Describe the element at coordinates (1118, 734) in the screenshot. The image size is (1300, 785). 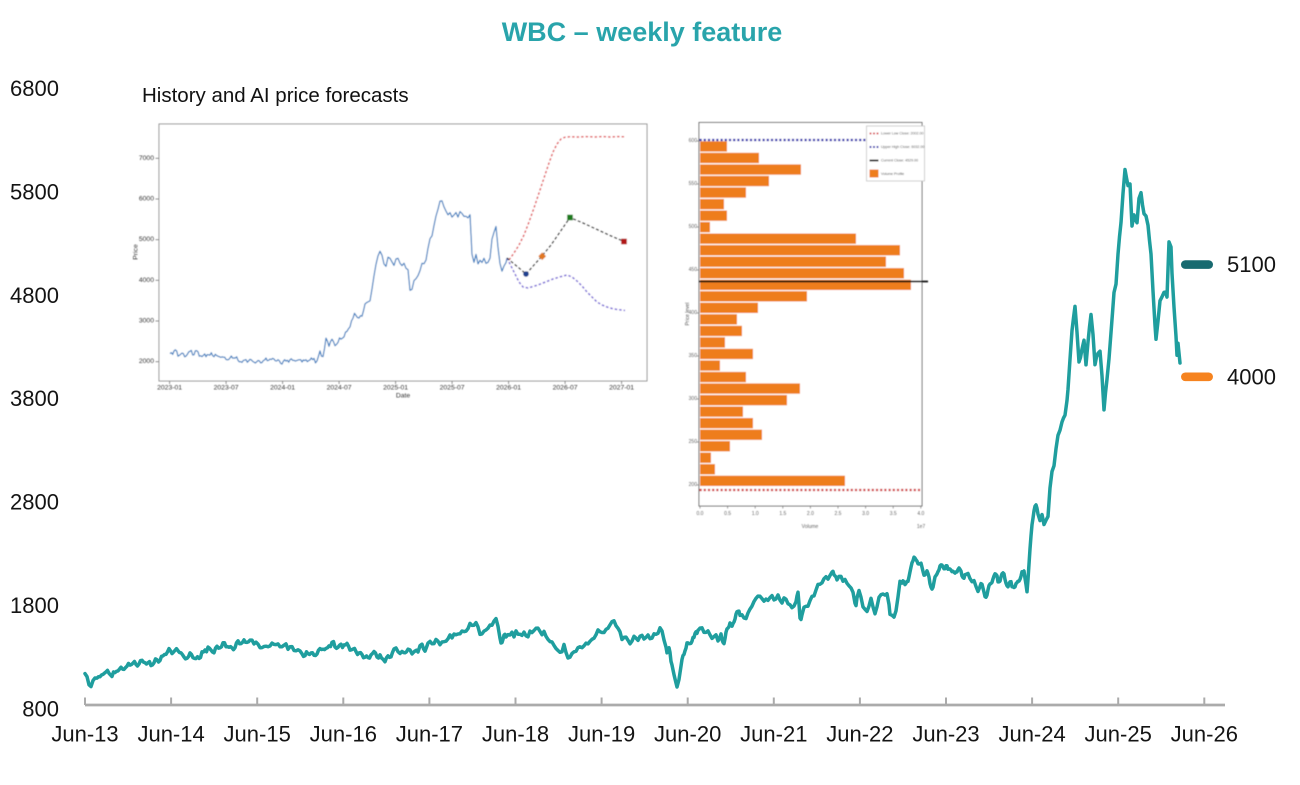
I see `svg-text: Jun-25` at that location.